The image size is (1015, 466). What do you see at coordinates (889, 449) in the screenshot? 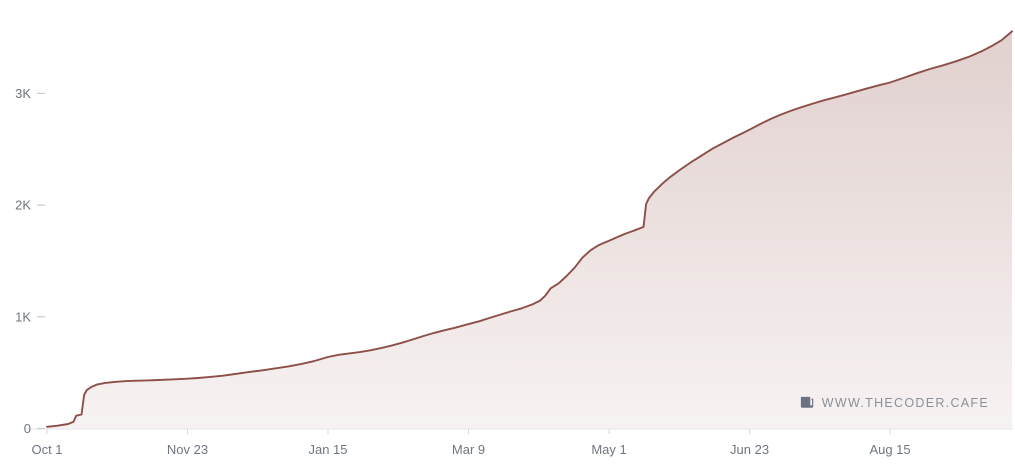
I see `x-axis-label: Aug 15` at bounding box center [889, 449].